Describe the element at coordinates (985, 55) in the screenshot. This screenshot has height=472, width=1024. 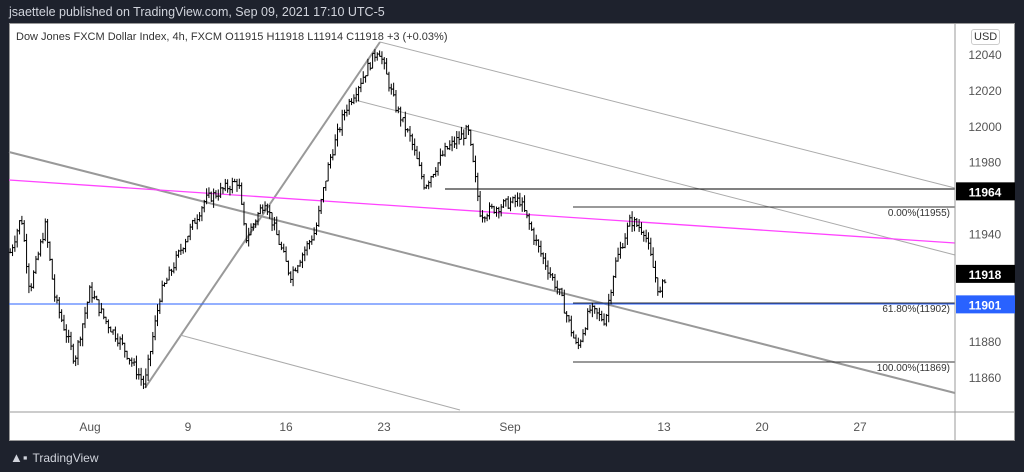
I see `y-tick-label: 12040` at that location.